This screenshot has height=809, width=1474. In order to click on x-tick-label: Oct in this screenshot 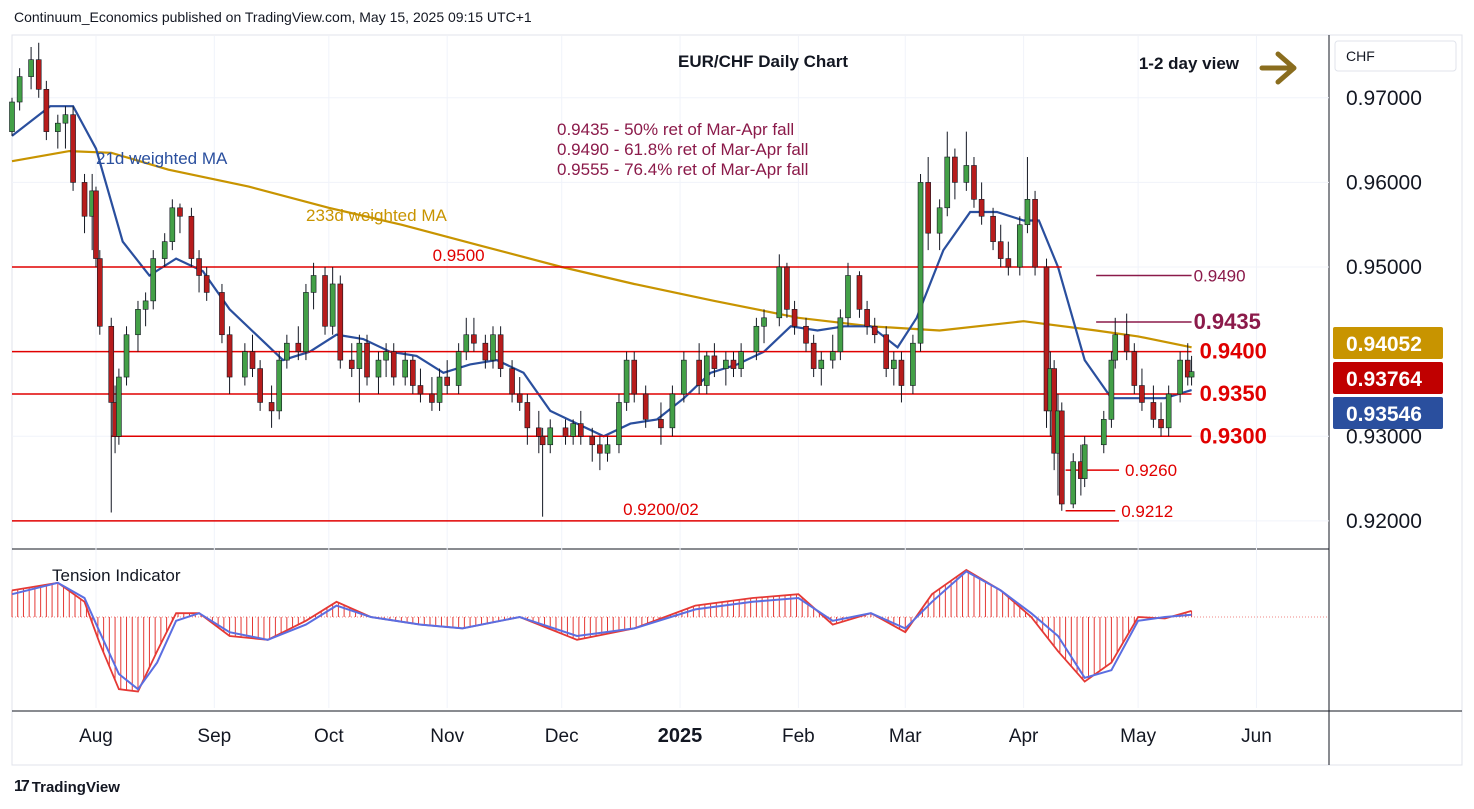, I will do `click(329, 736)`.